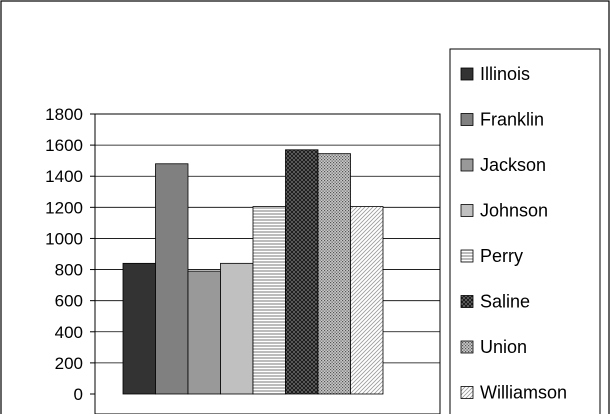 The width and height of the screenshot is (610, 414). Describe the element at coordinates (367, 300) in the screenshot. I see `bar-williamson` at that location.